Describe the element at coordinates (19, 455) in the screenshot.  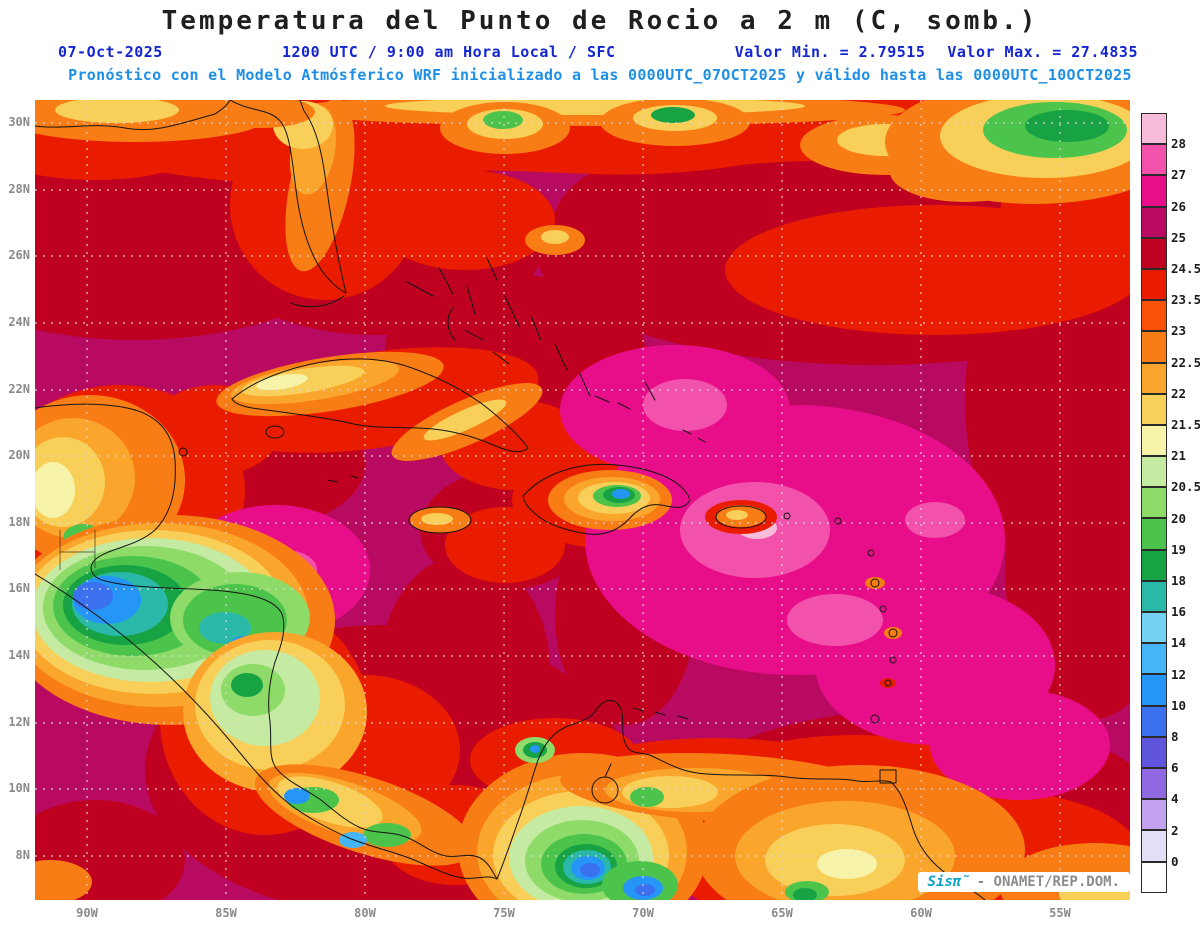
I see `lat-tick-label: 20N` at that location.